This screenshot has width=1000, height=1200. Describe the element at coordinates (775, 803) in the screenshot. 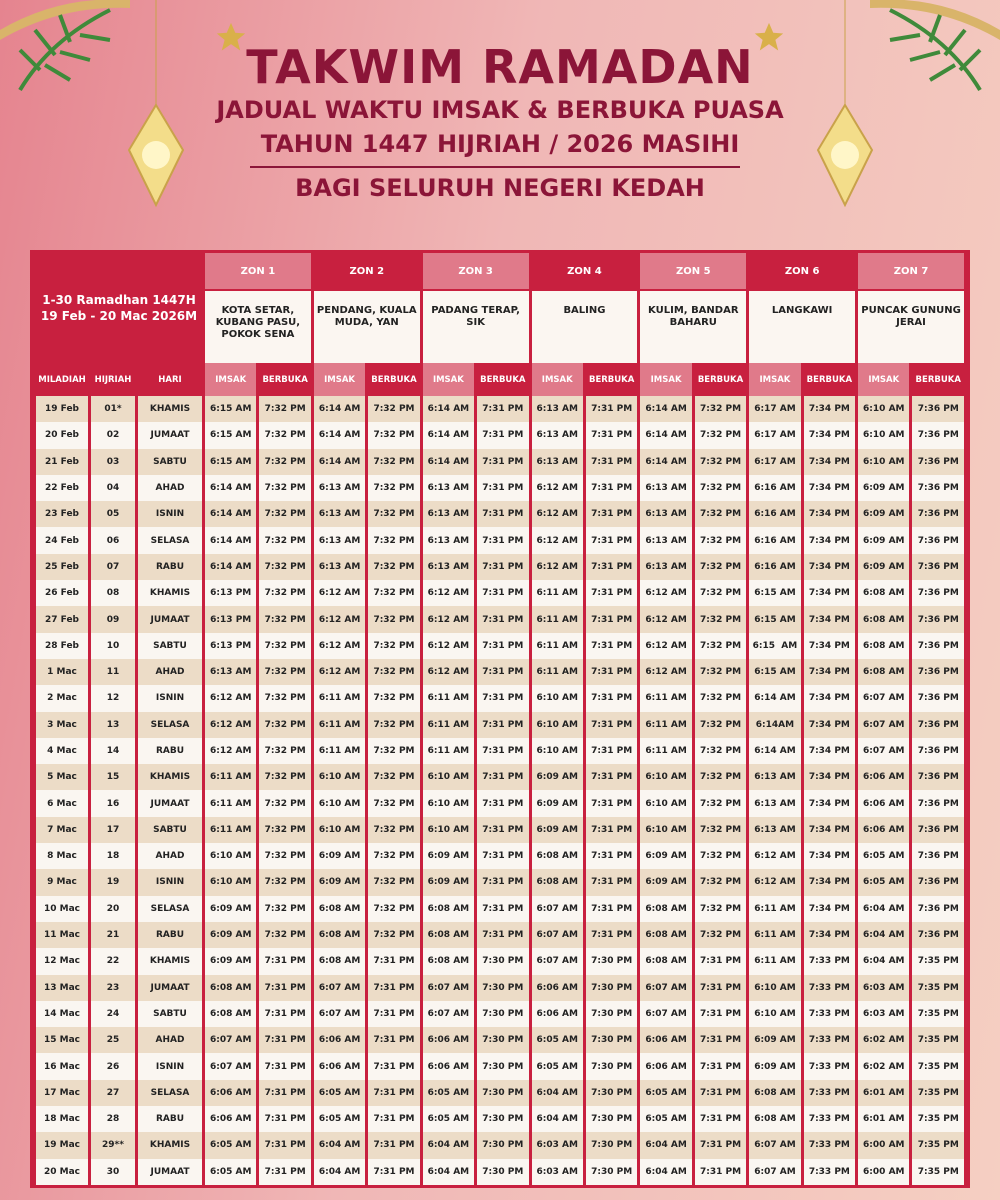

I see `zone-6-imsak-time: 6:13 AM` at that location.